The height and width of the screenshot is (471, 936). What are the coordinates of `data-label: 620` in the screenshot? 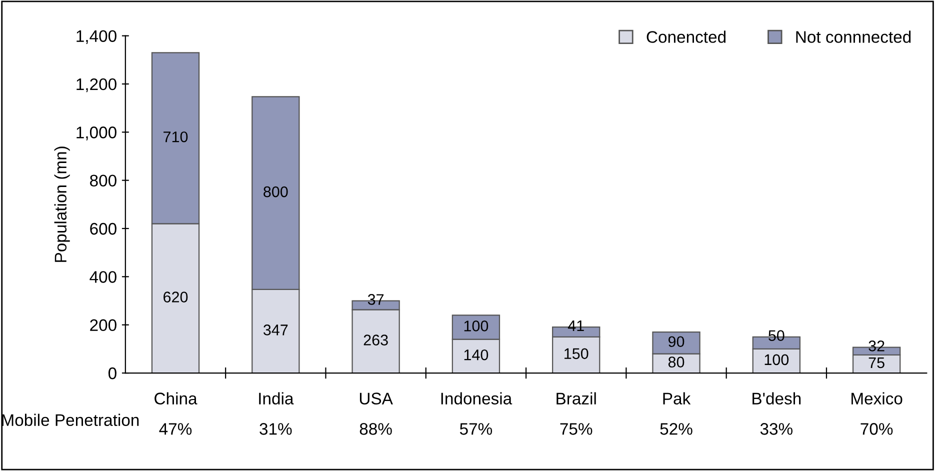 It's located at (176, 297).